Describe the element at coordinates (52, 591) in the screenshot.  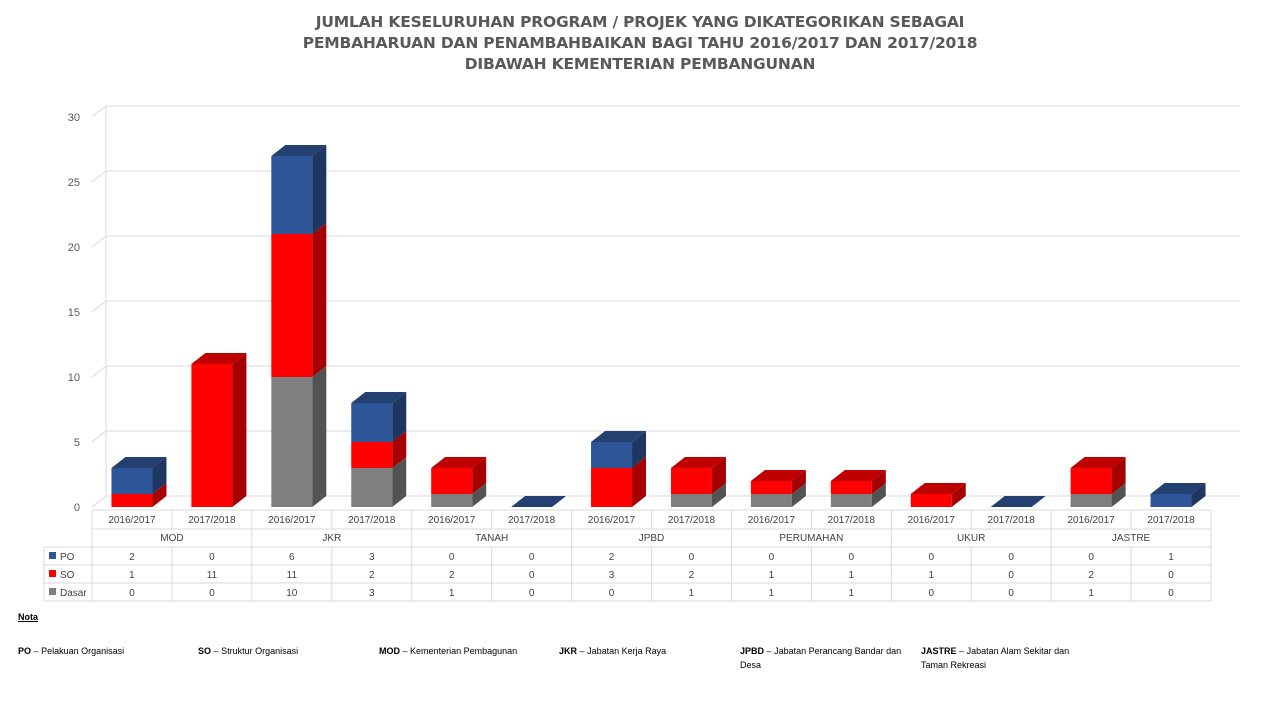
I see `legend-key-dasar` at that location.